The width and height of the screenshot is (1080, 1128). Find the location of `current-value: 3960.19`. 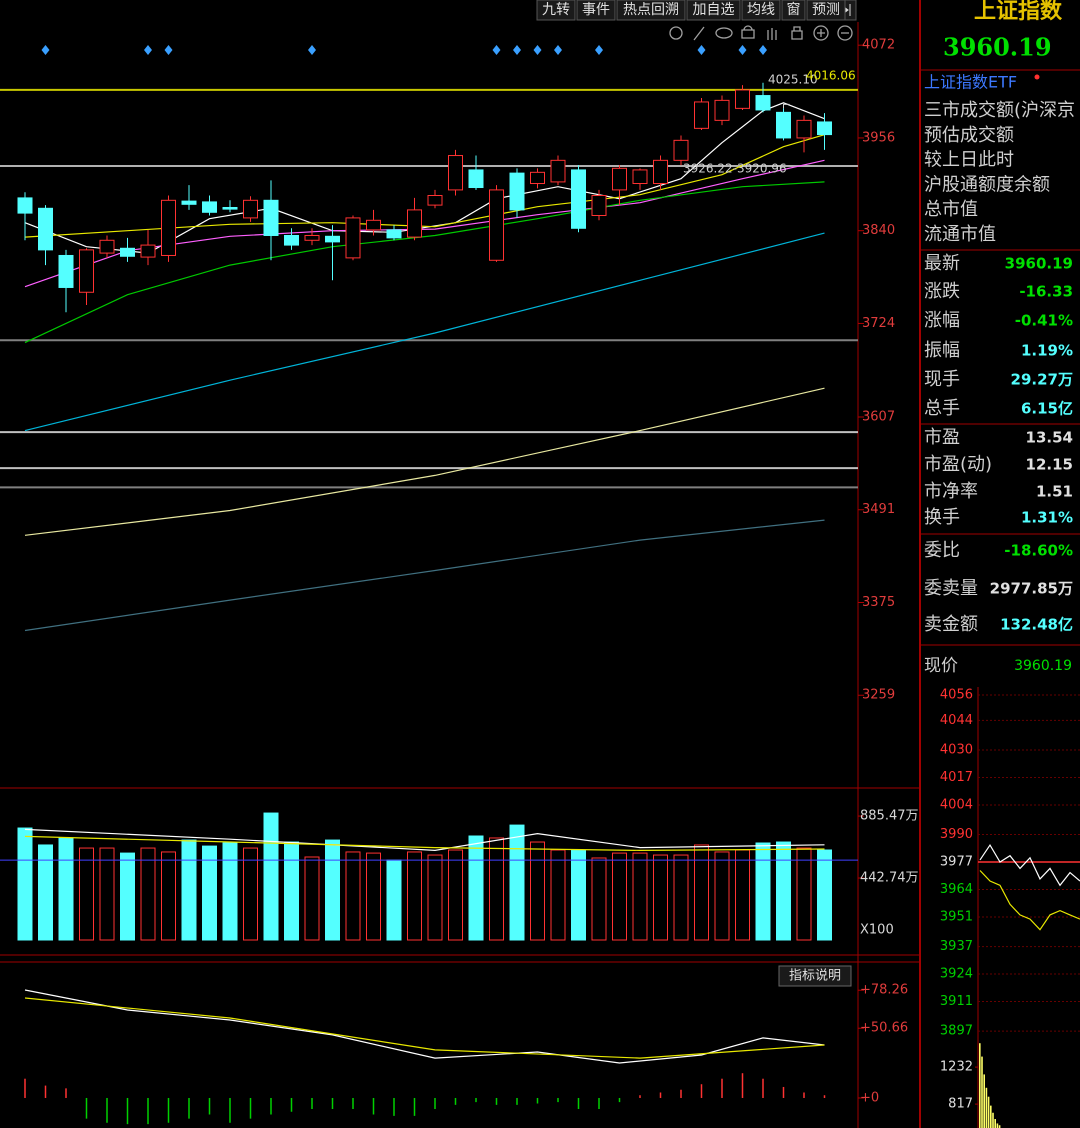

current-value: 3960.19 is located at coordinates (1043, 666).